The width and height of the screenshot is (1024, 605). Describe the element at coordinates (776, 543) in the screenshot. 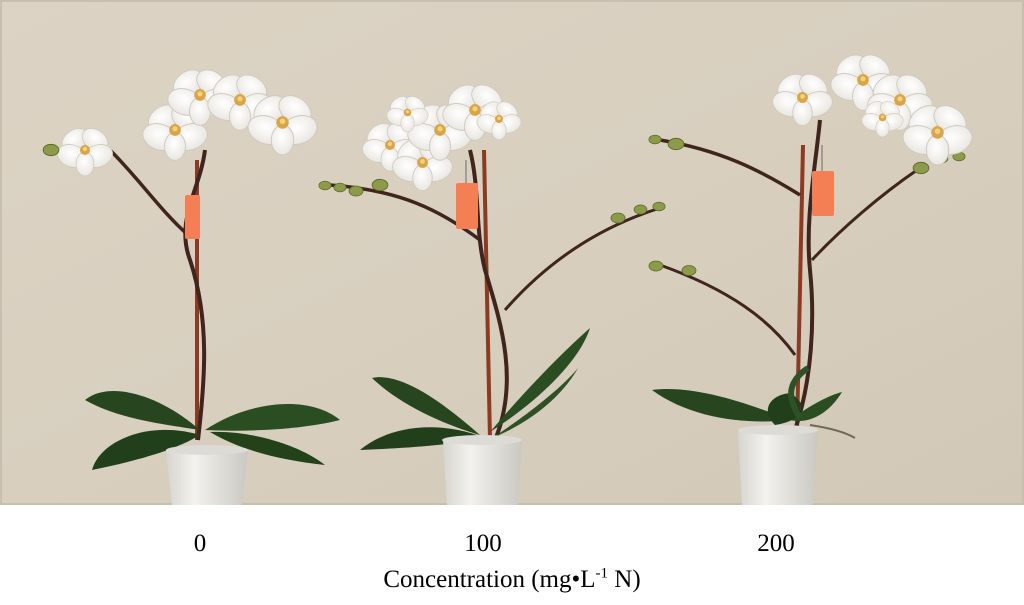

I see `concentration-label-200: 200` at that location.